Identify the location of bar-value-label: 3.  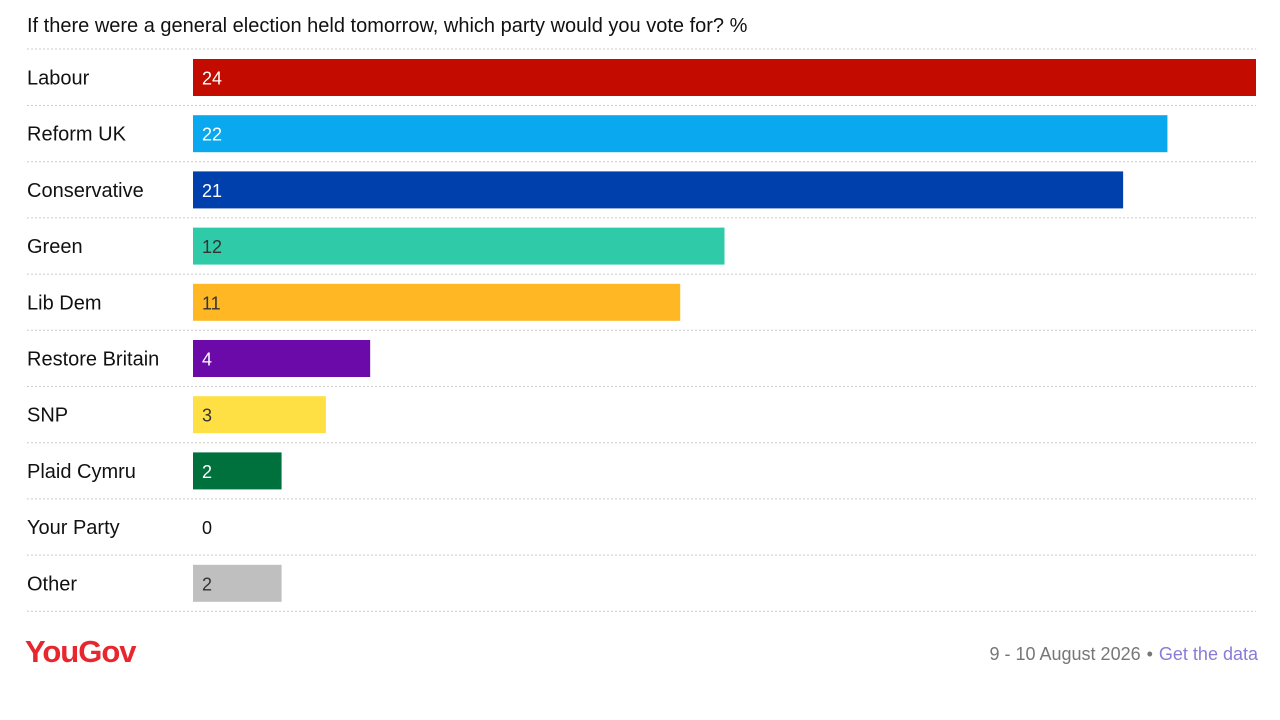
(207, 416).